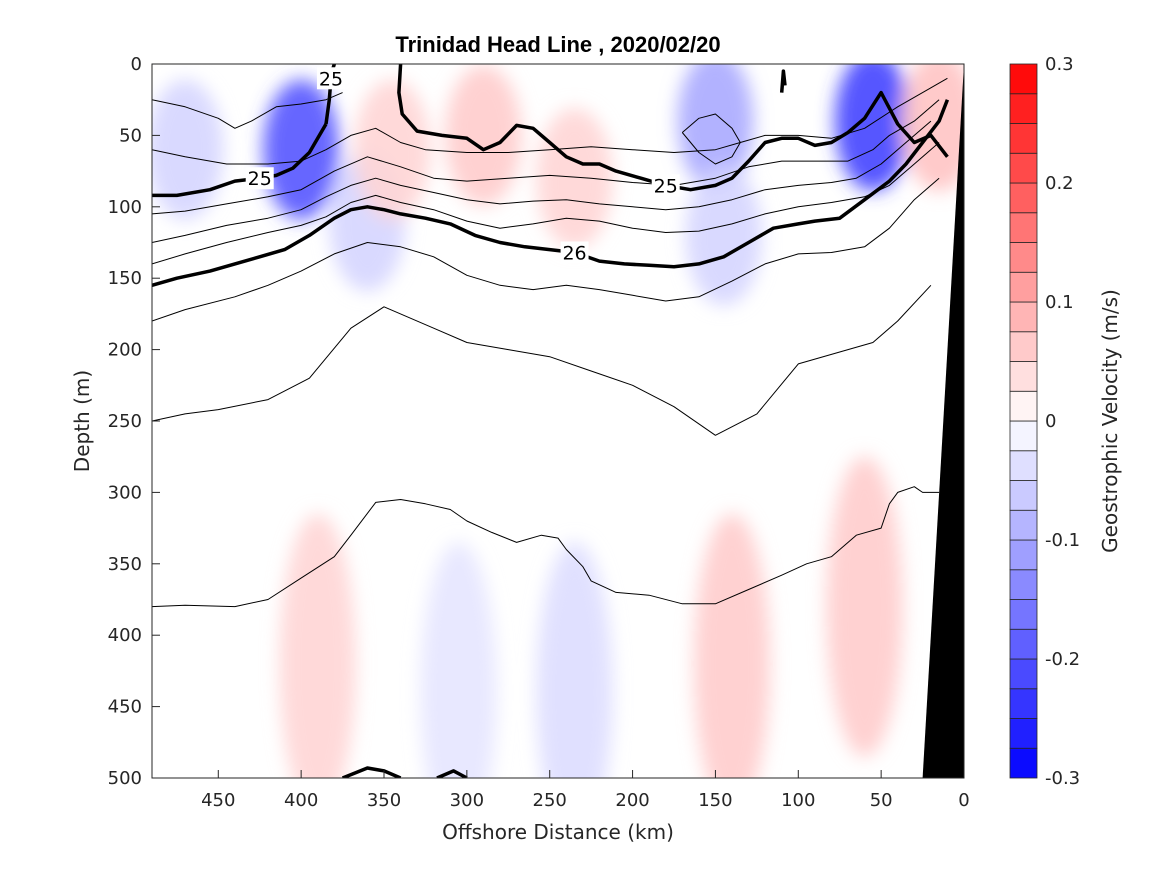  I want to click on y-tick-label-9: 450, so click(125, 707).